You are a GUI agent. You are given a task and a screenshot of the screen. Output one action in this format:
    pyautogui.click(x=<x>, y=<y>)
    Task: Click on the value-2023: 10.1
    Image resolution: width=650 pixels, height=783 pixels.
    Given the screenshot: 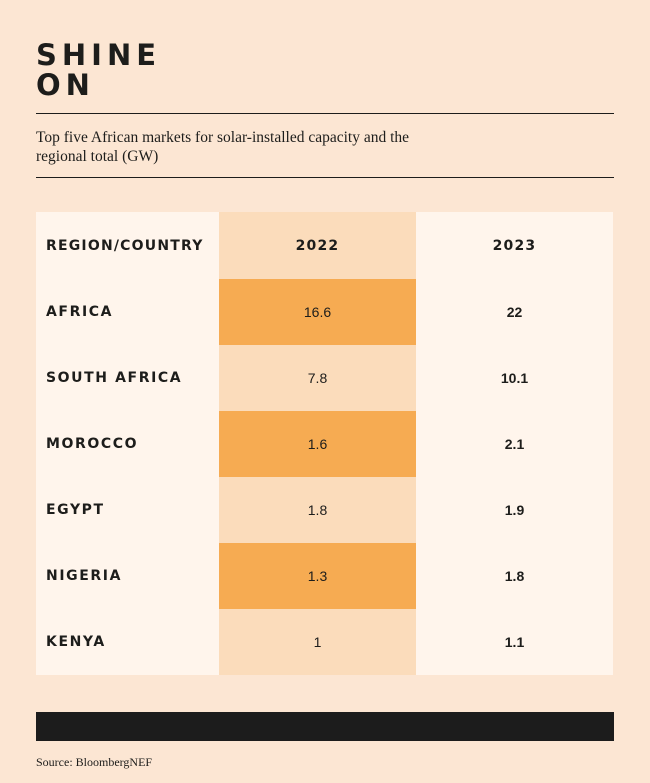 What is the action you would take?
    pyautogui.click(x=514, y=378)
    